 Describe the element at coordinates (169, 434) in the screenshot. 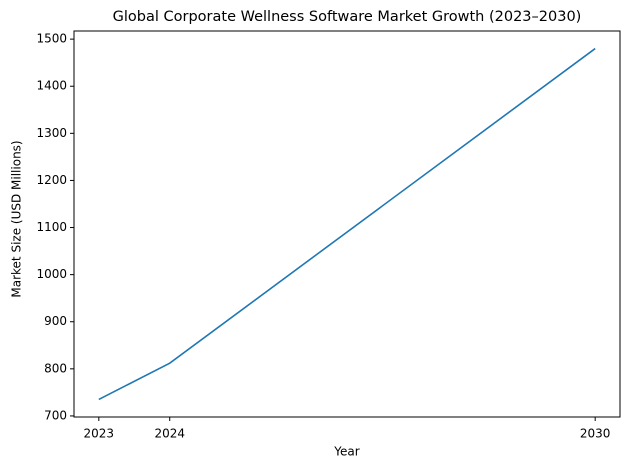

I see `x-tick-label: 2024` at that location.